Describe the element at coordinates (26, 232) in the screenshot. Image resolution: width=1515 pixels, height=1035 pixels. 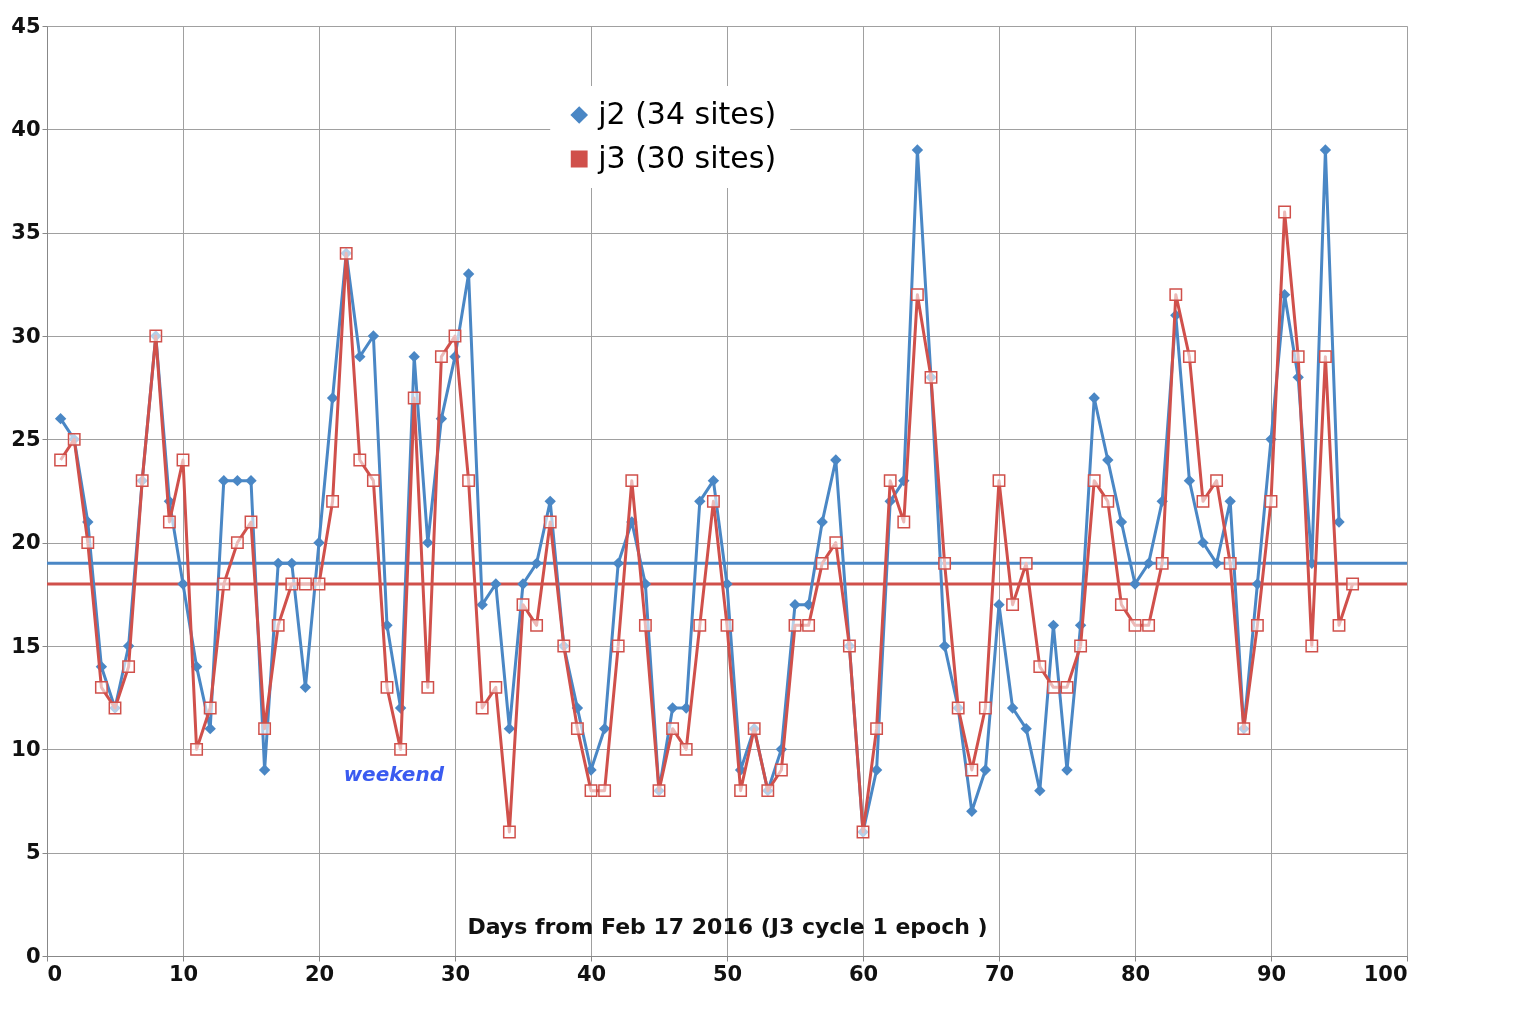
I see `y-tick-label: 35` at that location.